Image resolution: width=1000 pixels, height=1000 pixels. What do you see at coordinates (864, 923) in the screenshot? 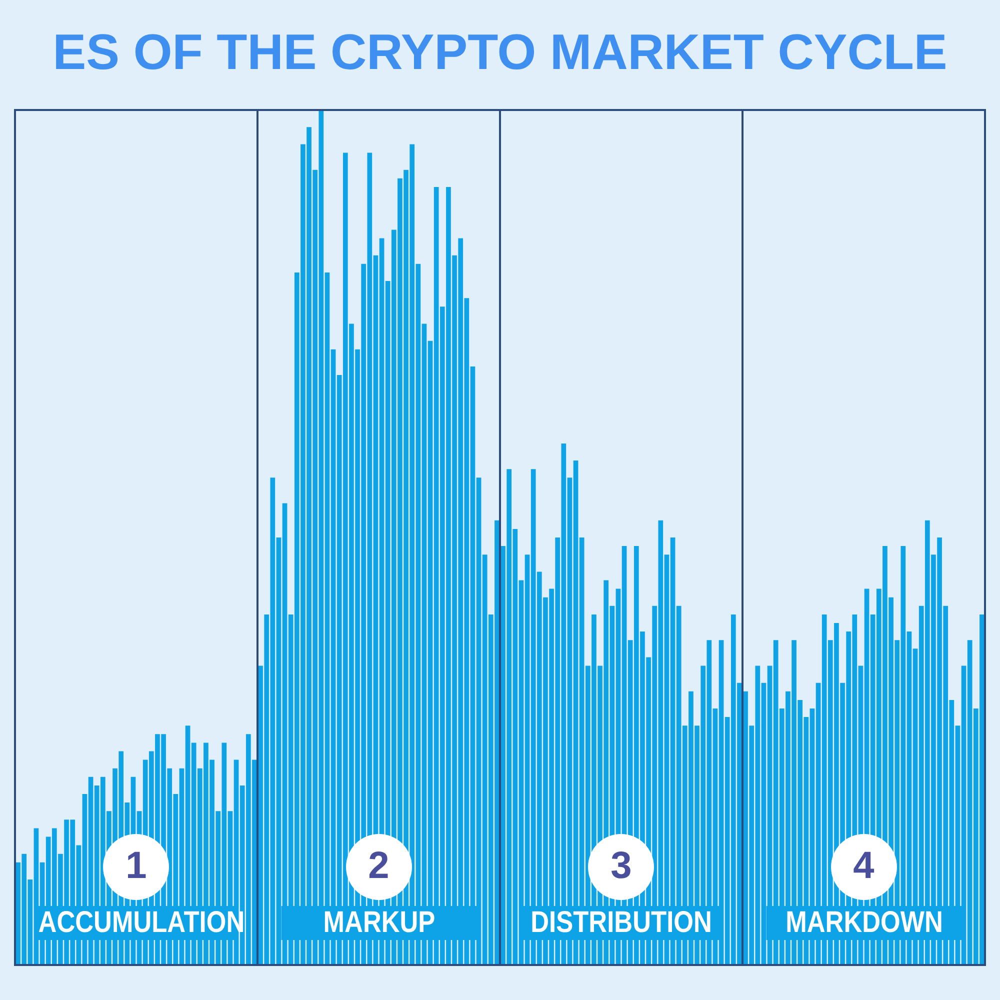
I see `annotation: MARKDOWN` at bounding box center [864, 923].